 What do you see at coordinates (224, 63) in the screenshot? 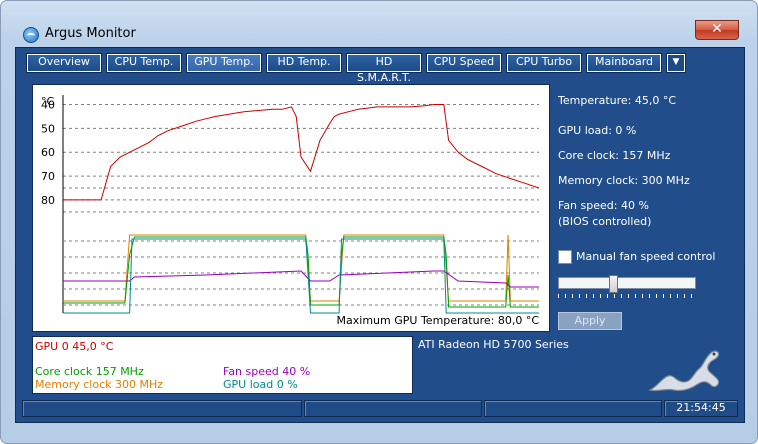
I see `tab-gpu-temp: GPU Temp.` at bounding box center [224, 63].